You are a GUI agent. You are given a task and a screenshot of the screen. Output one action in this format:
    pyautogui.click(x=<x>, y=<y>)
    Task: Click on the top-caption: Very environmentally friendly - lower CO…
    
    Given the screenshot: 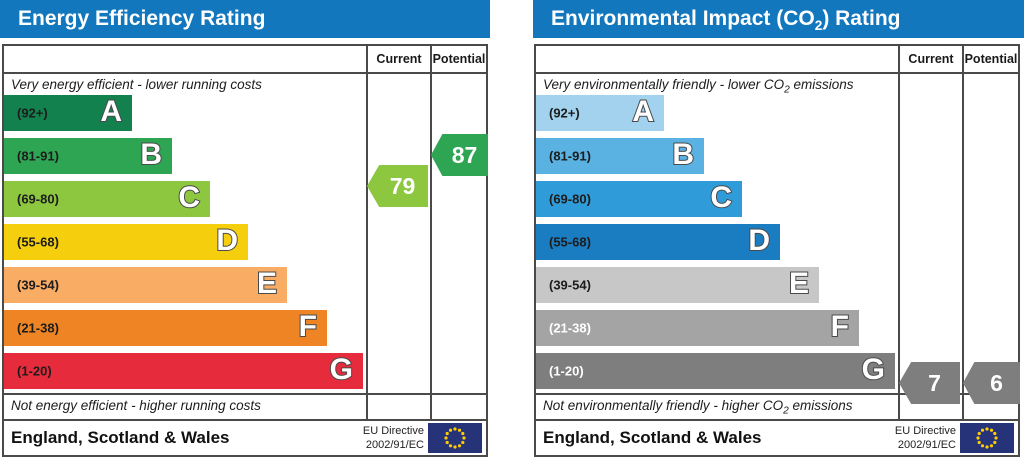 What is the action you would take?
    pyautogui.click(x=698, y=86)
    